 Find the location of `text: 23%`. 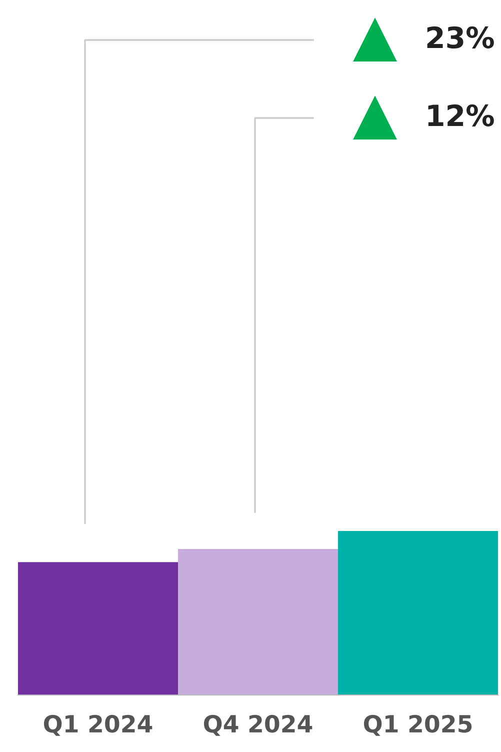

text: 23% is located at coordinates (460, 37).